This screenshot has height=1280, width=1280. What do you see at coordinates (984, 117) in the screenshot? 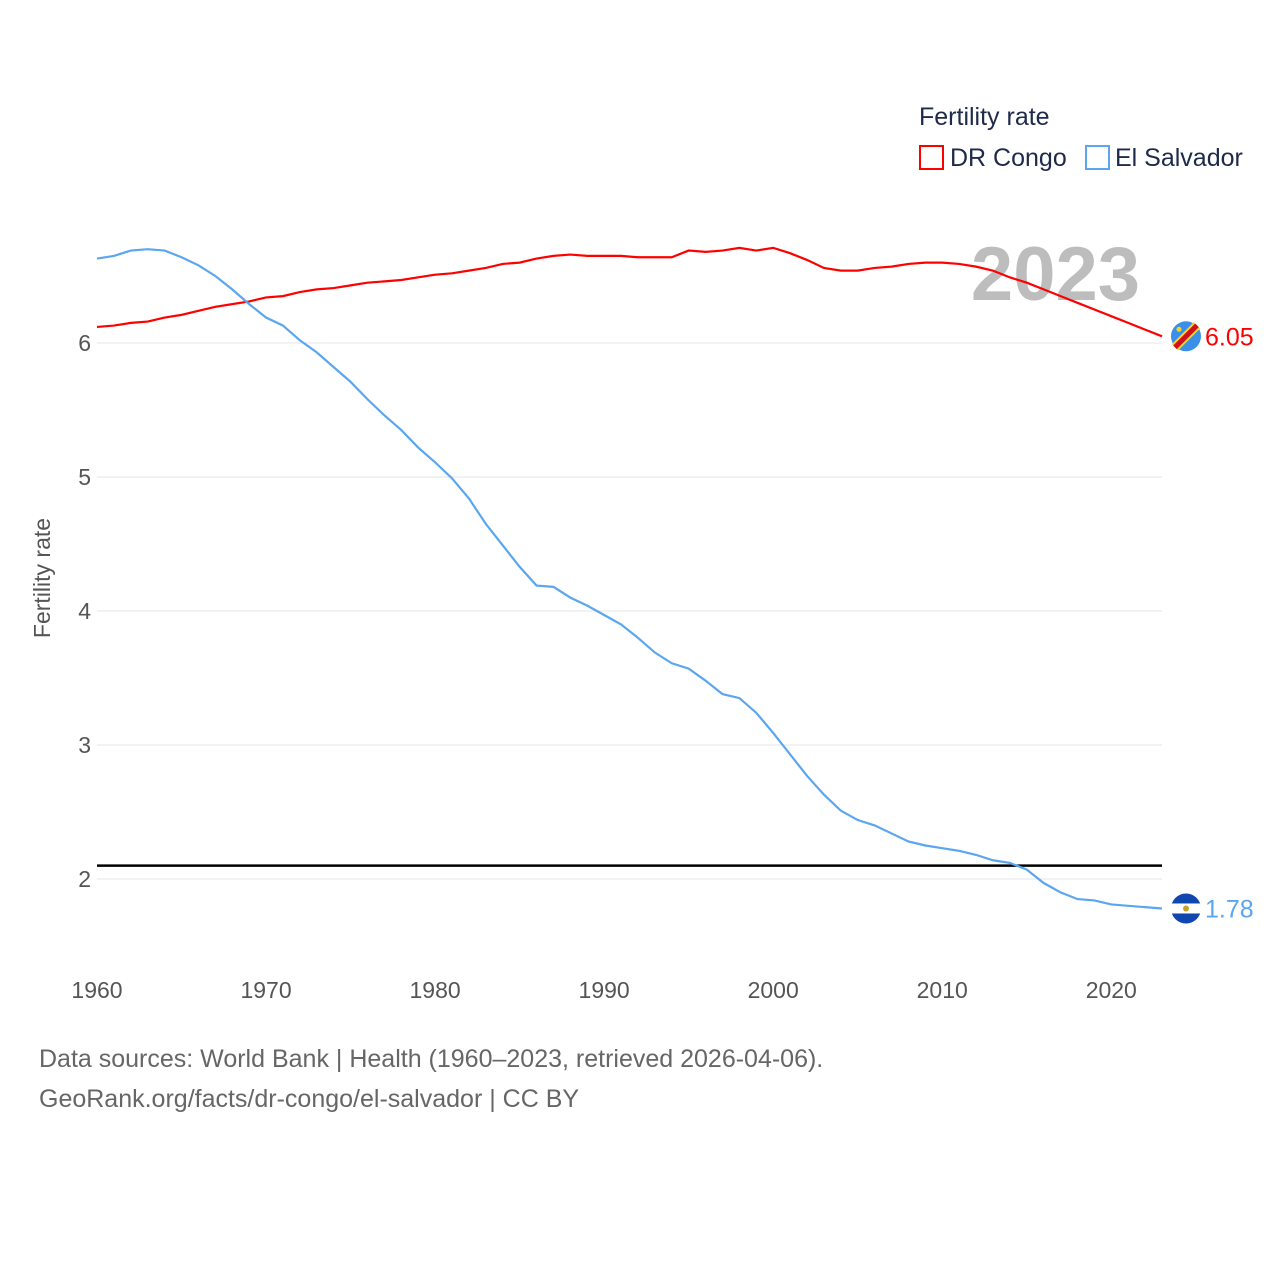
I see `legend-title: Fertility rate` at bounding box center [984, 117].